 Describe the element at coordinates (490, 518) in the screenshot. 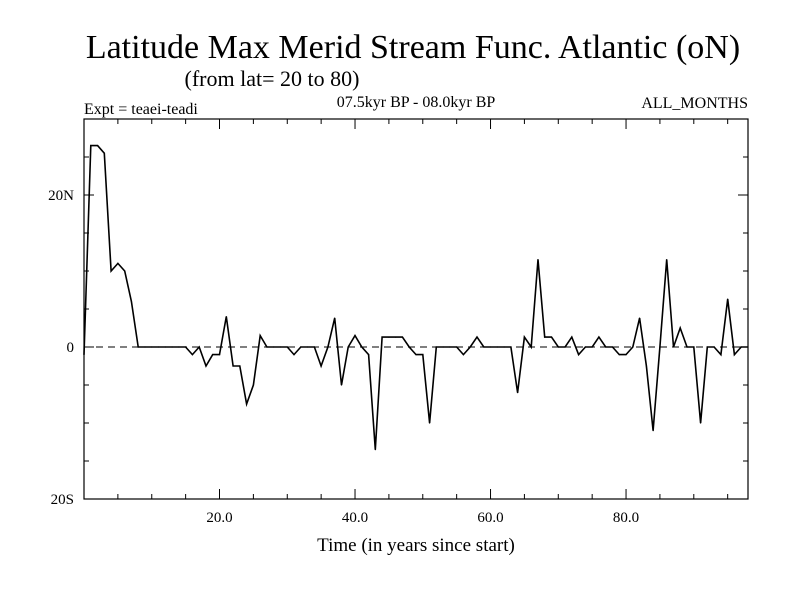

I see `x-tick-label: 60.0` at that location.